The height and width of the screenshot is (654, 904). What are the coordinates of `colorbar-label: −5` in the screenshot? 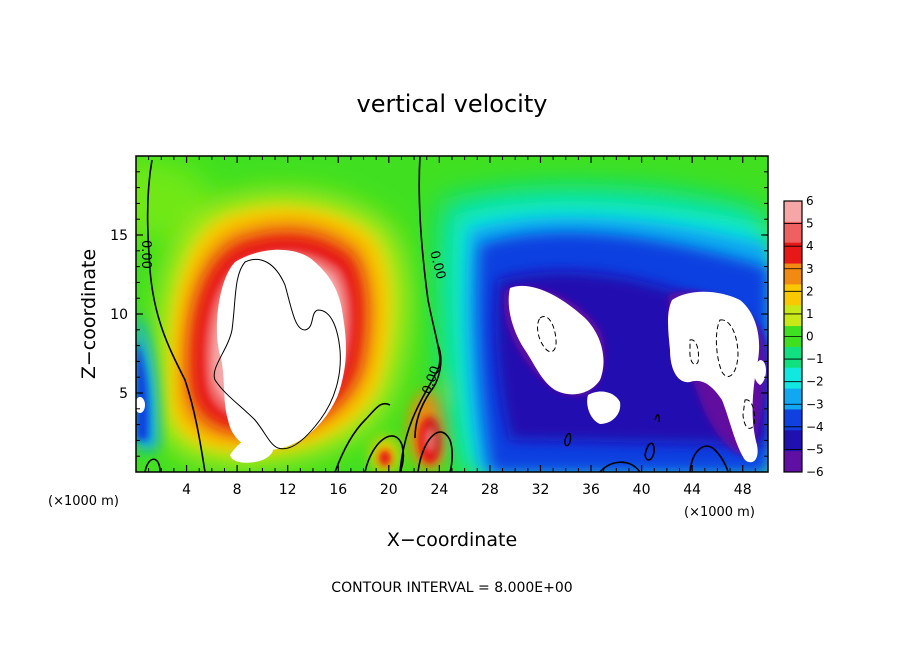 It's located at (815, 449).